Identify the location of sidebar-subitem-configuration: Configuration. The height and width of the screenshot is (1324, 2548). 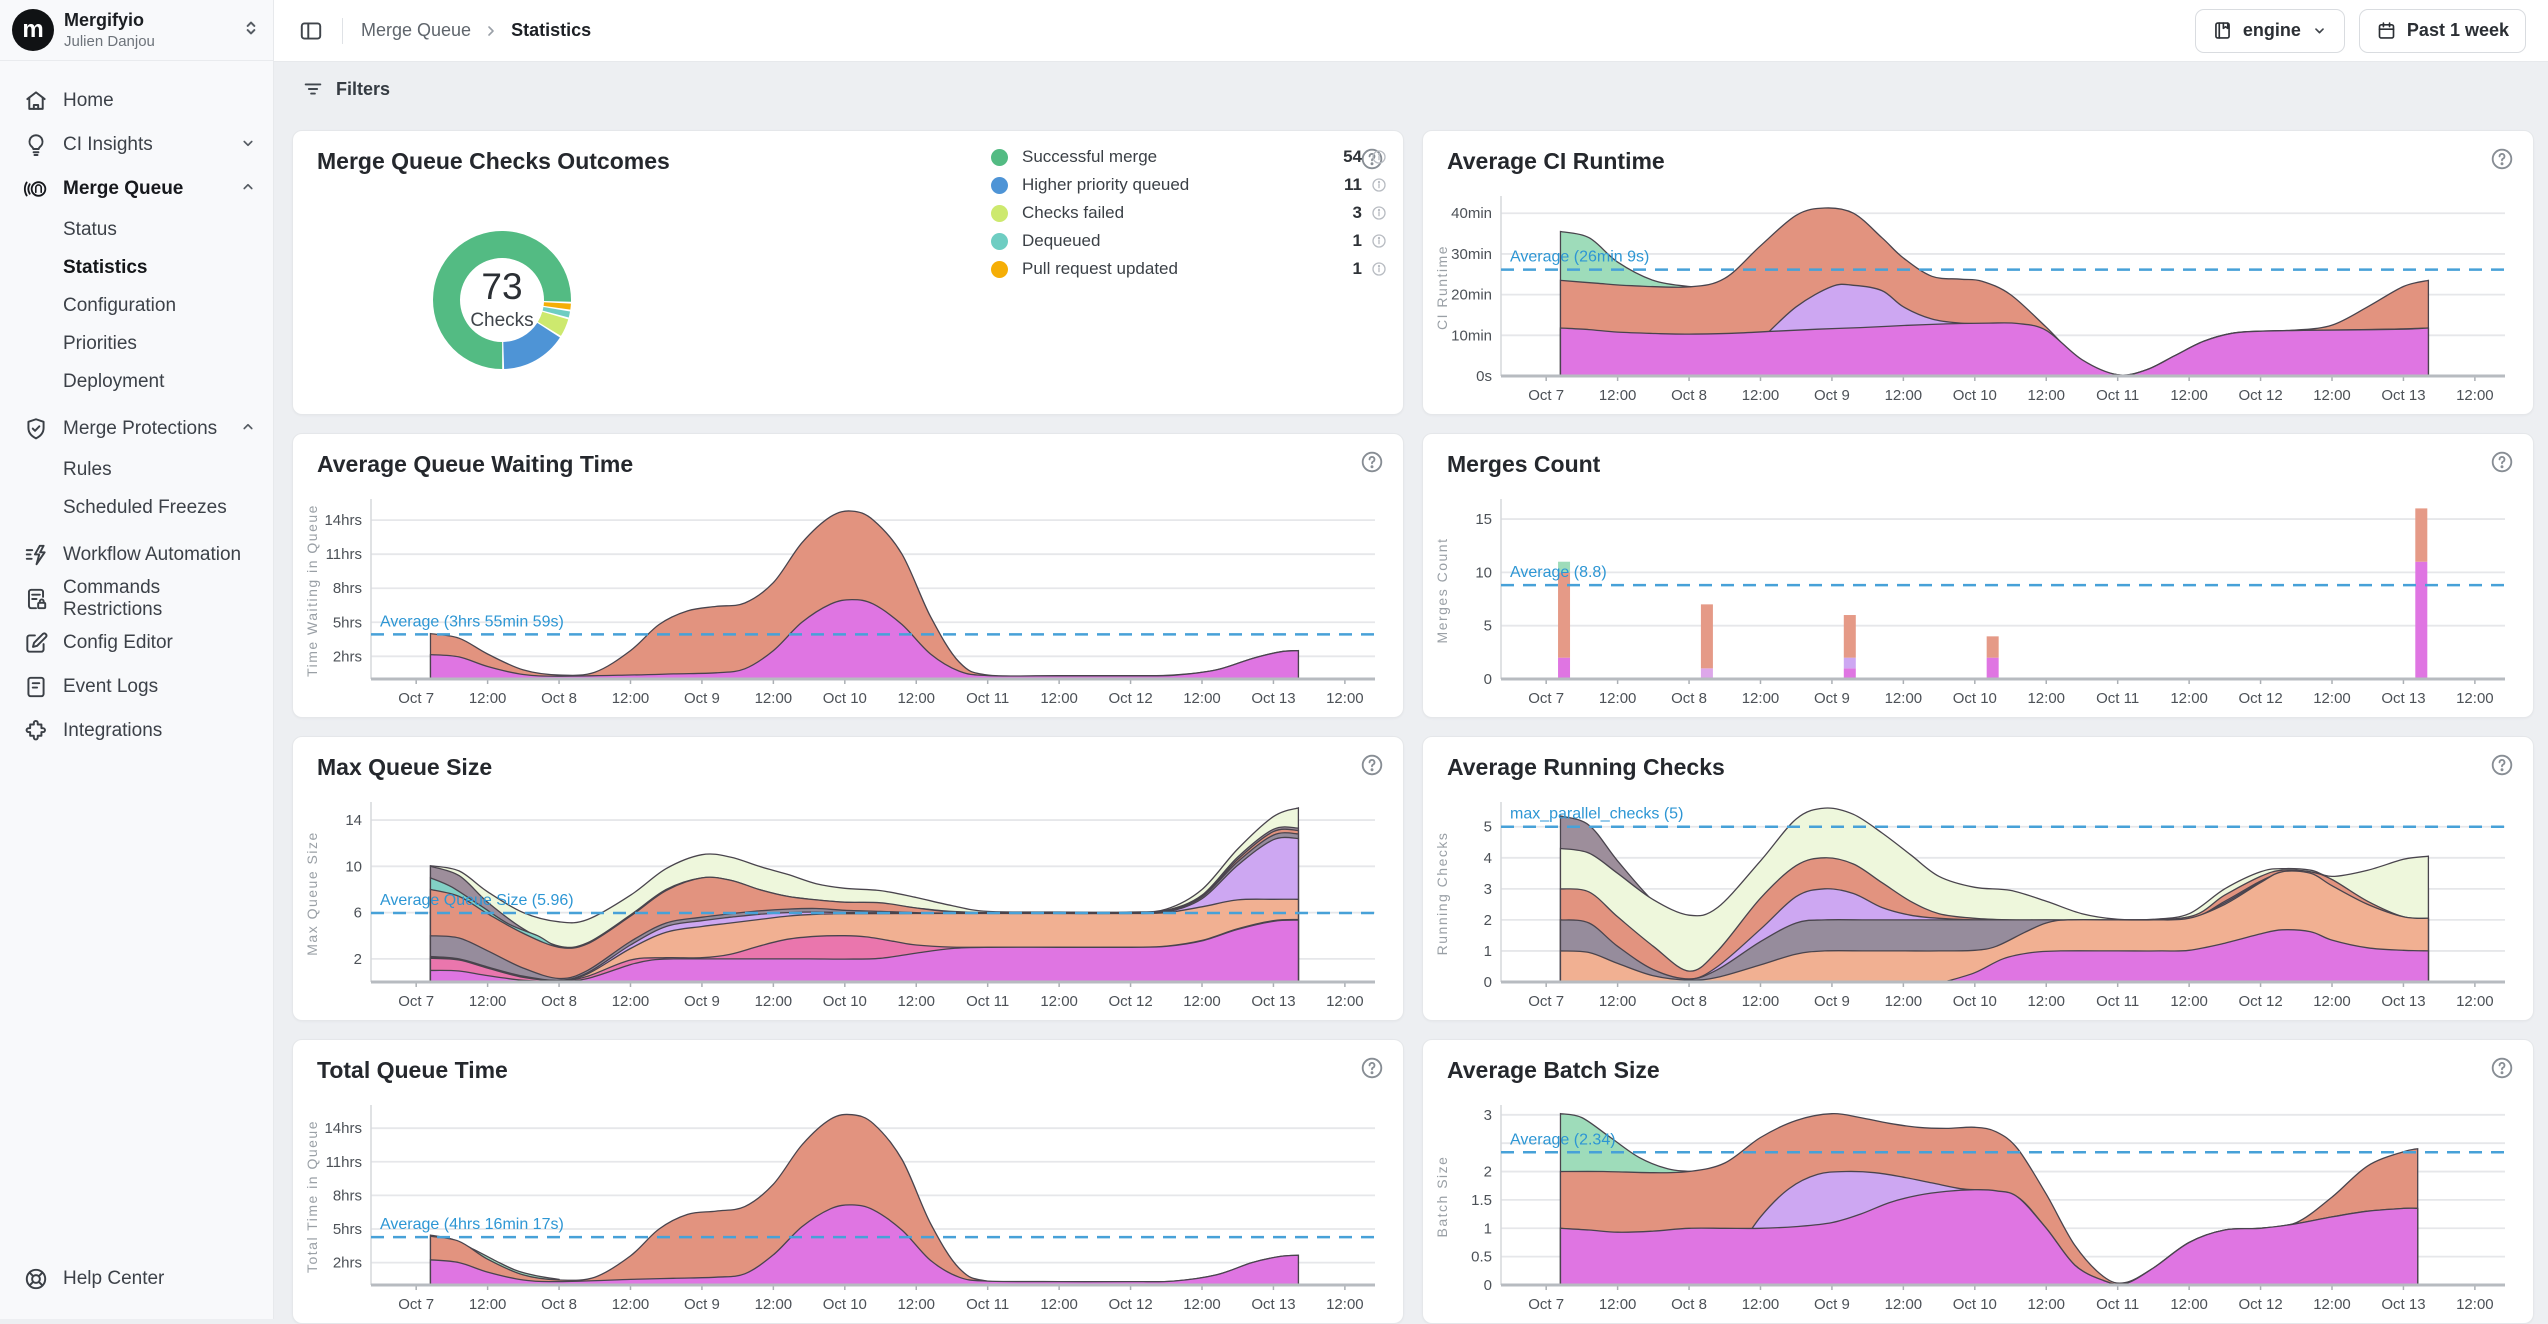
(136, 306).